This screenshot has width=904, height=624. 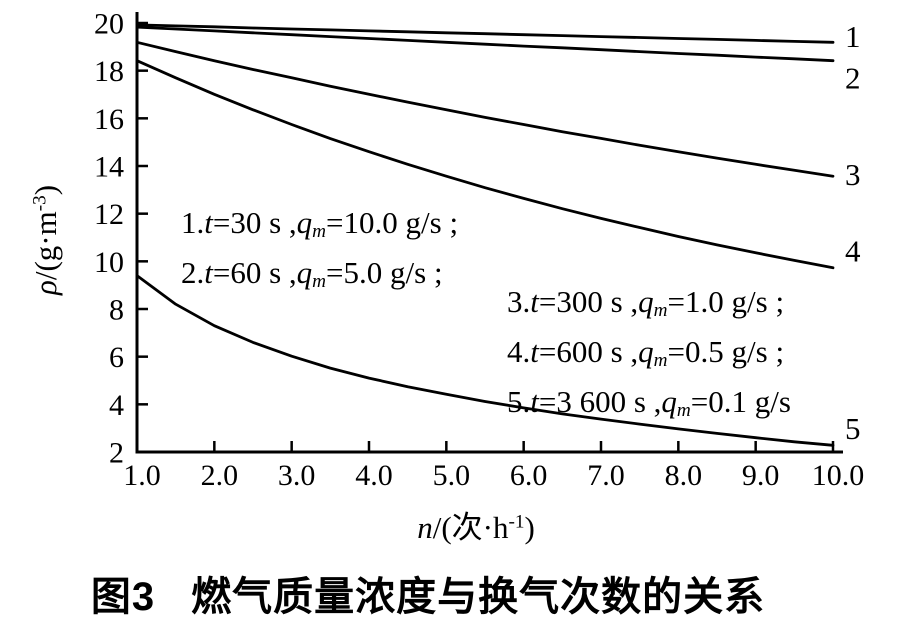 I want to click on y-tick-label: 6, so click(x=116, y=357).